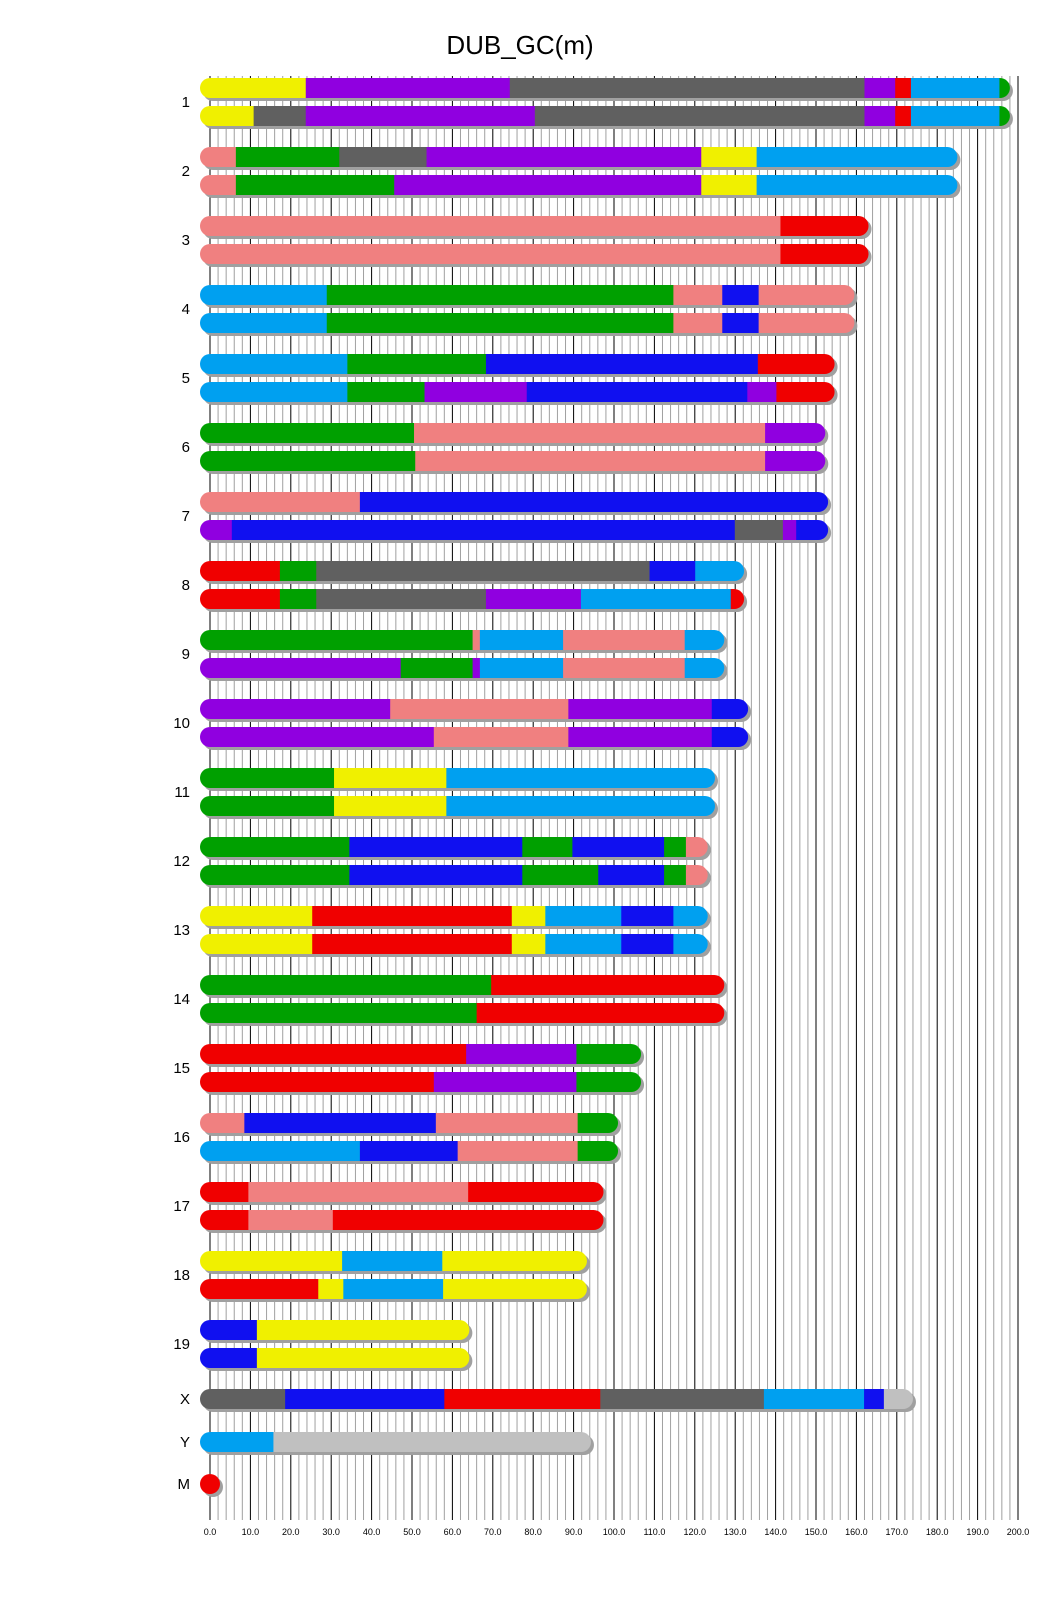  Describe the element at coordinates (186, 516) in the screenshot. I see `chromosome-label: 7` at that location.